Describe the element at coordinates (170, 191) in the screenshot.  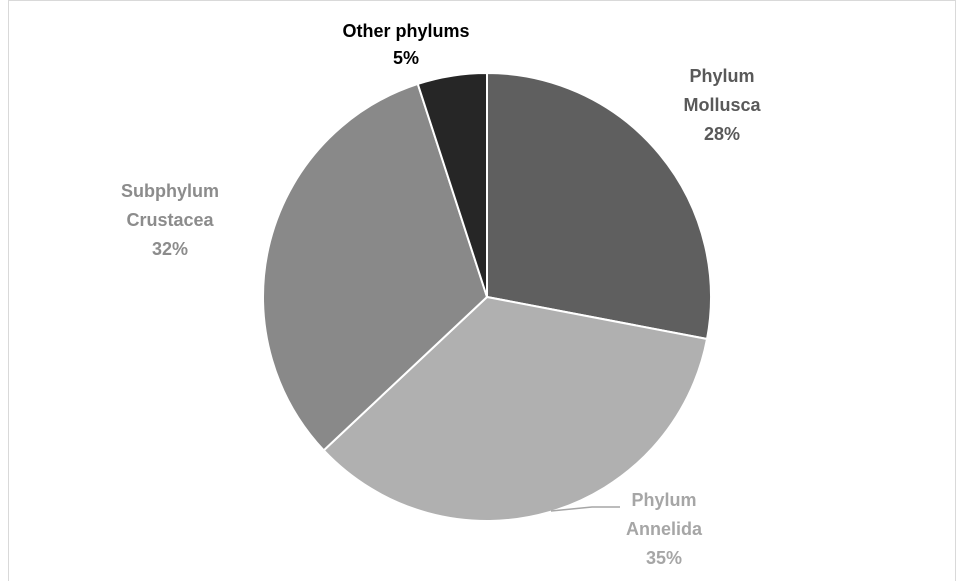
I see `slice-category-label: Subphylum` at that location.